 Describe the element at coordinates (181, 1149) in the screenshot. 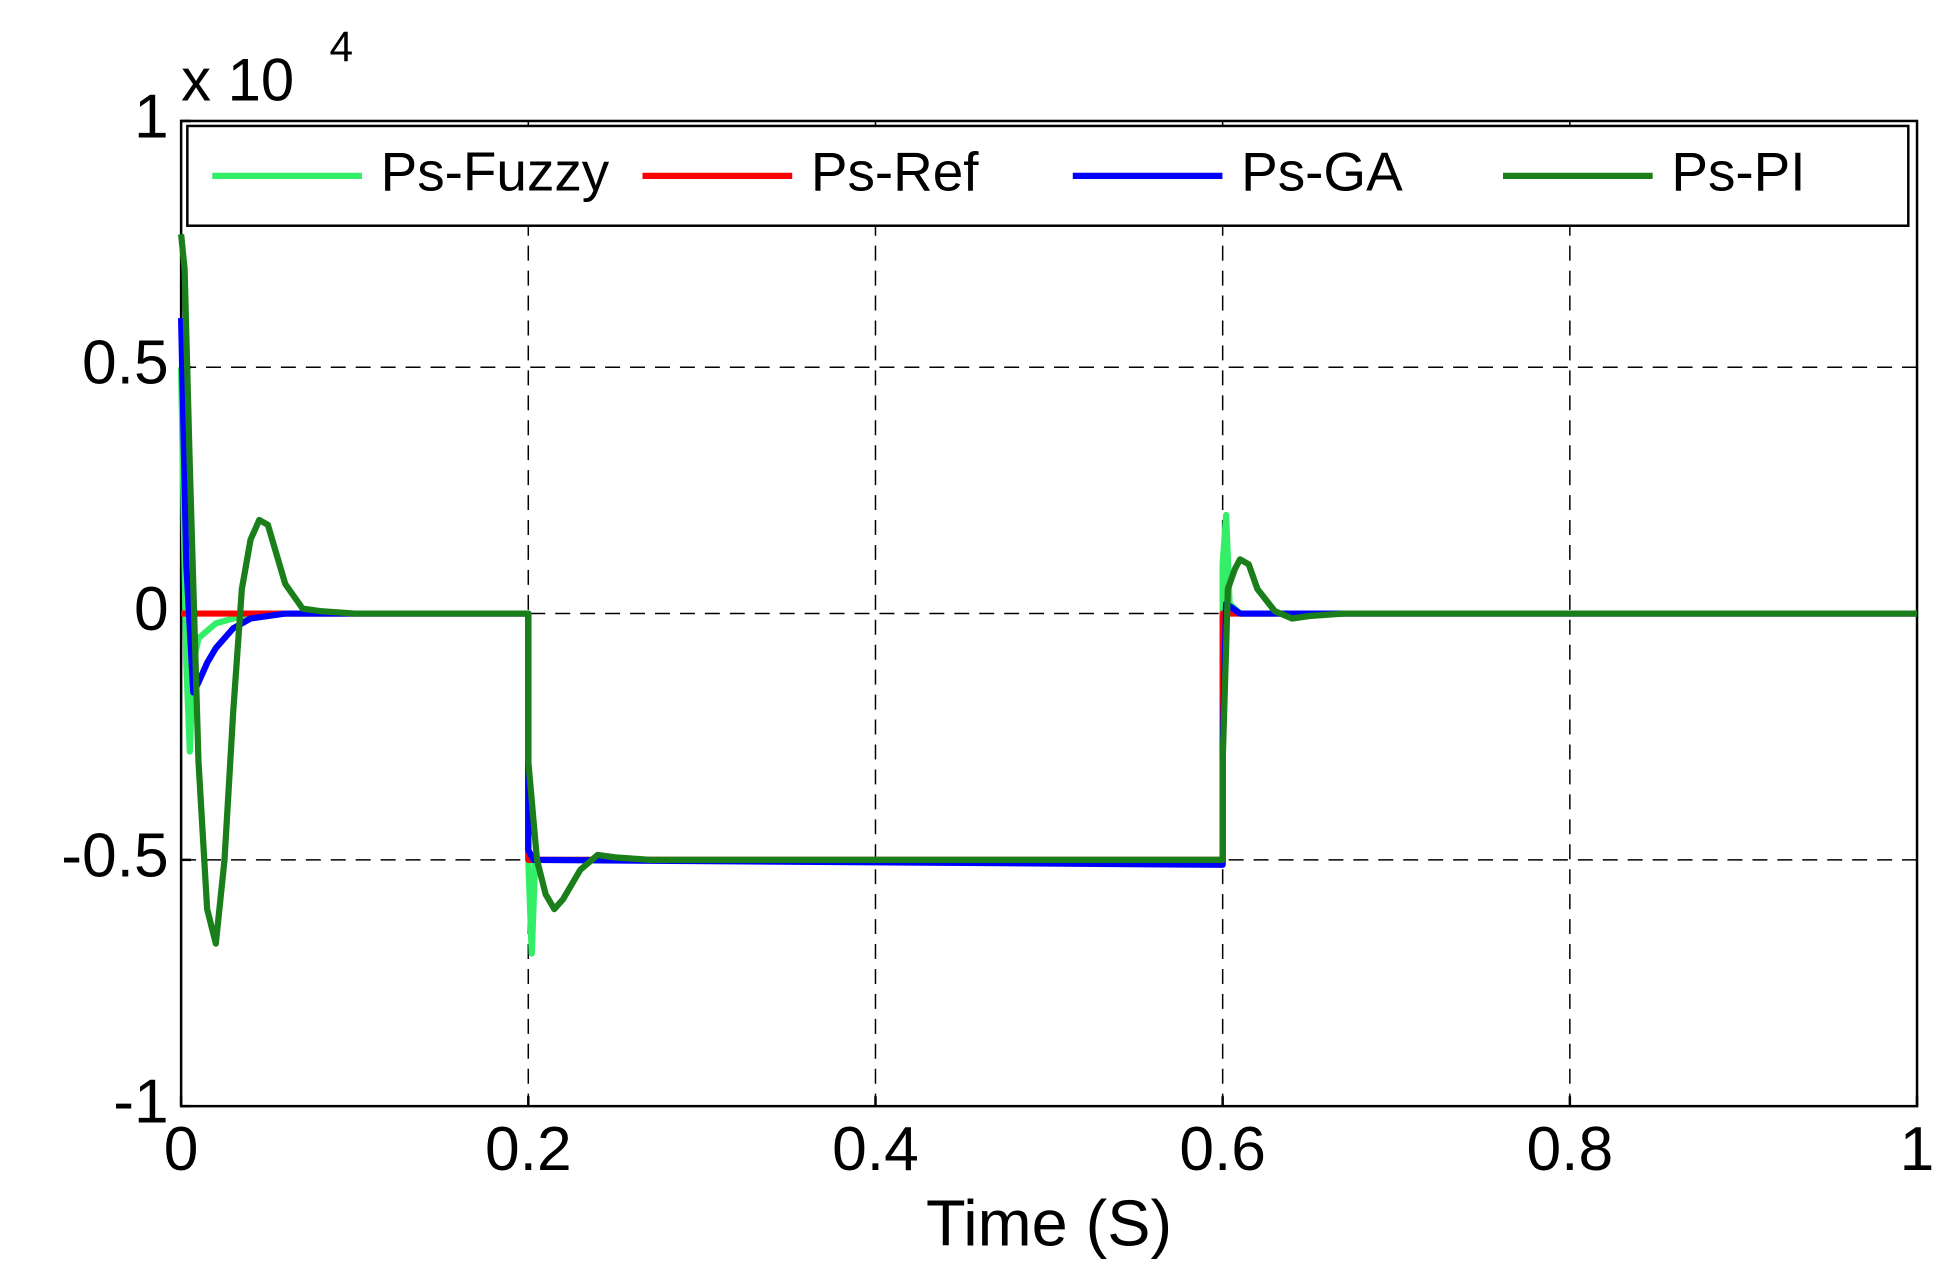

I see `x-tick-label: 0` at that location.